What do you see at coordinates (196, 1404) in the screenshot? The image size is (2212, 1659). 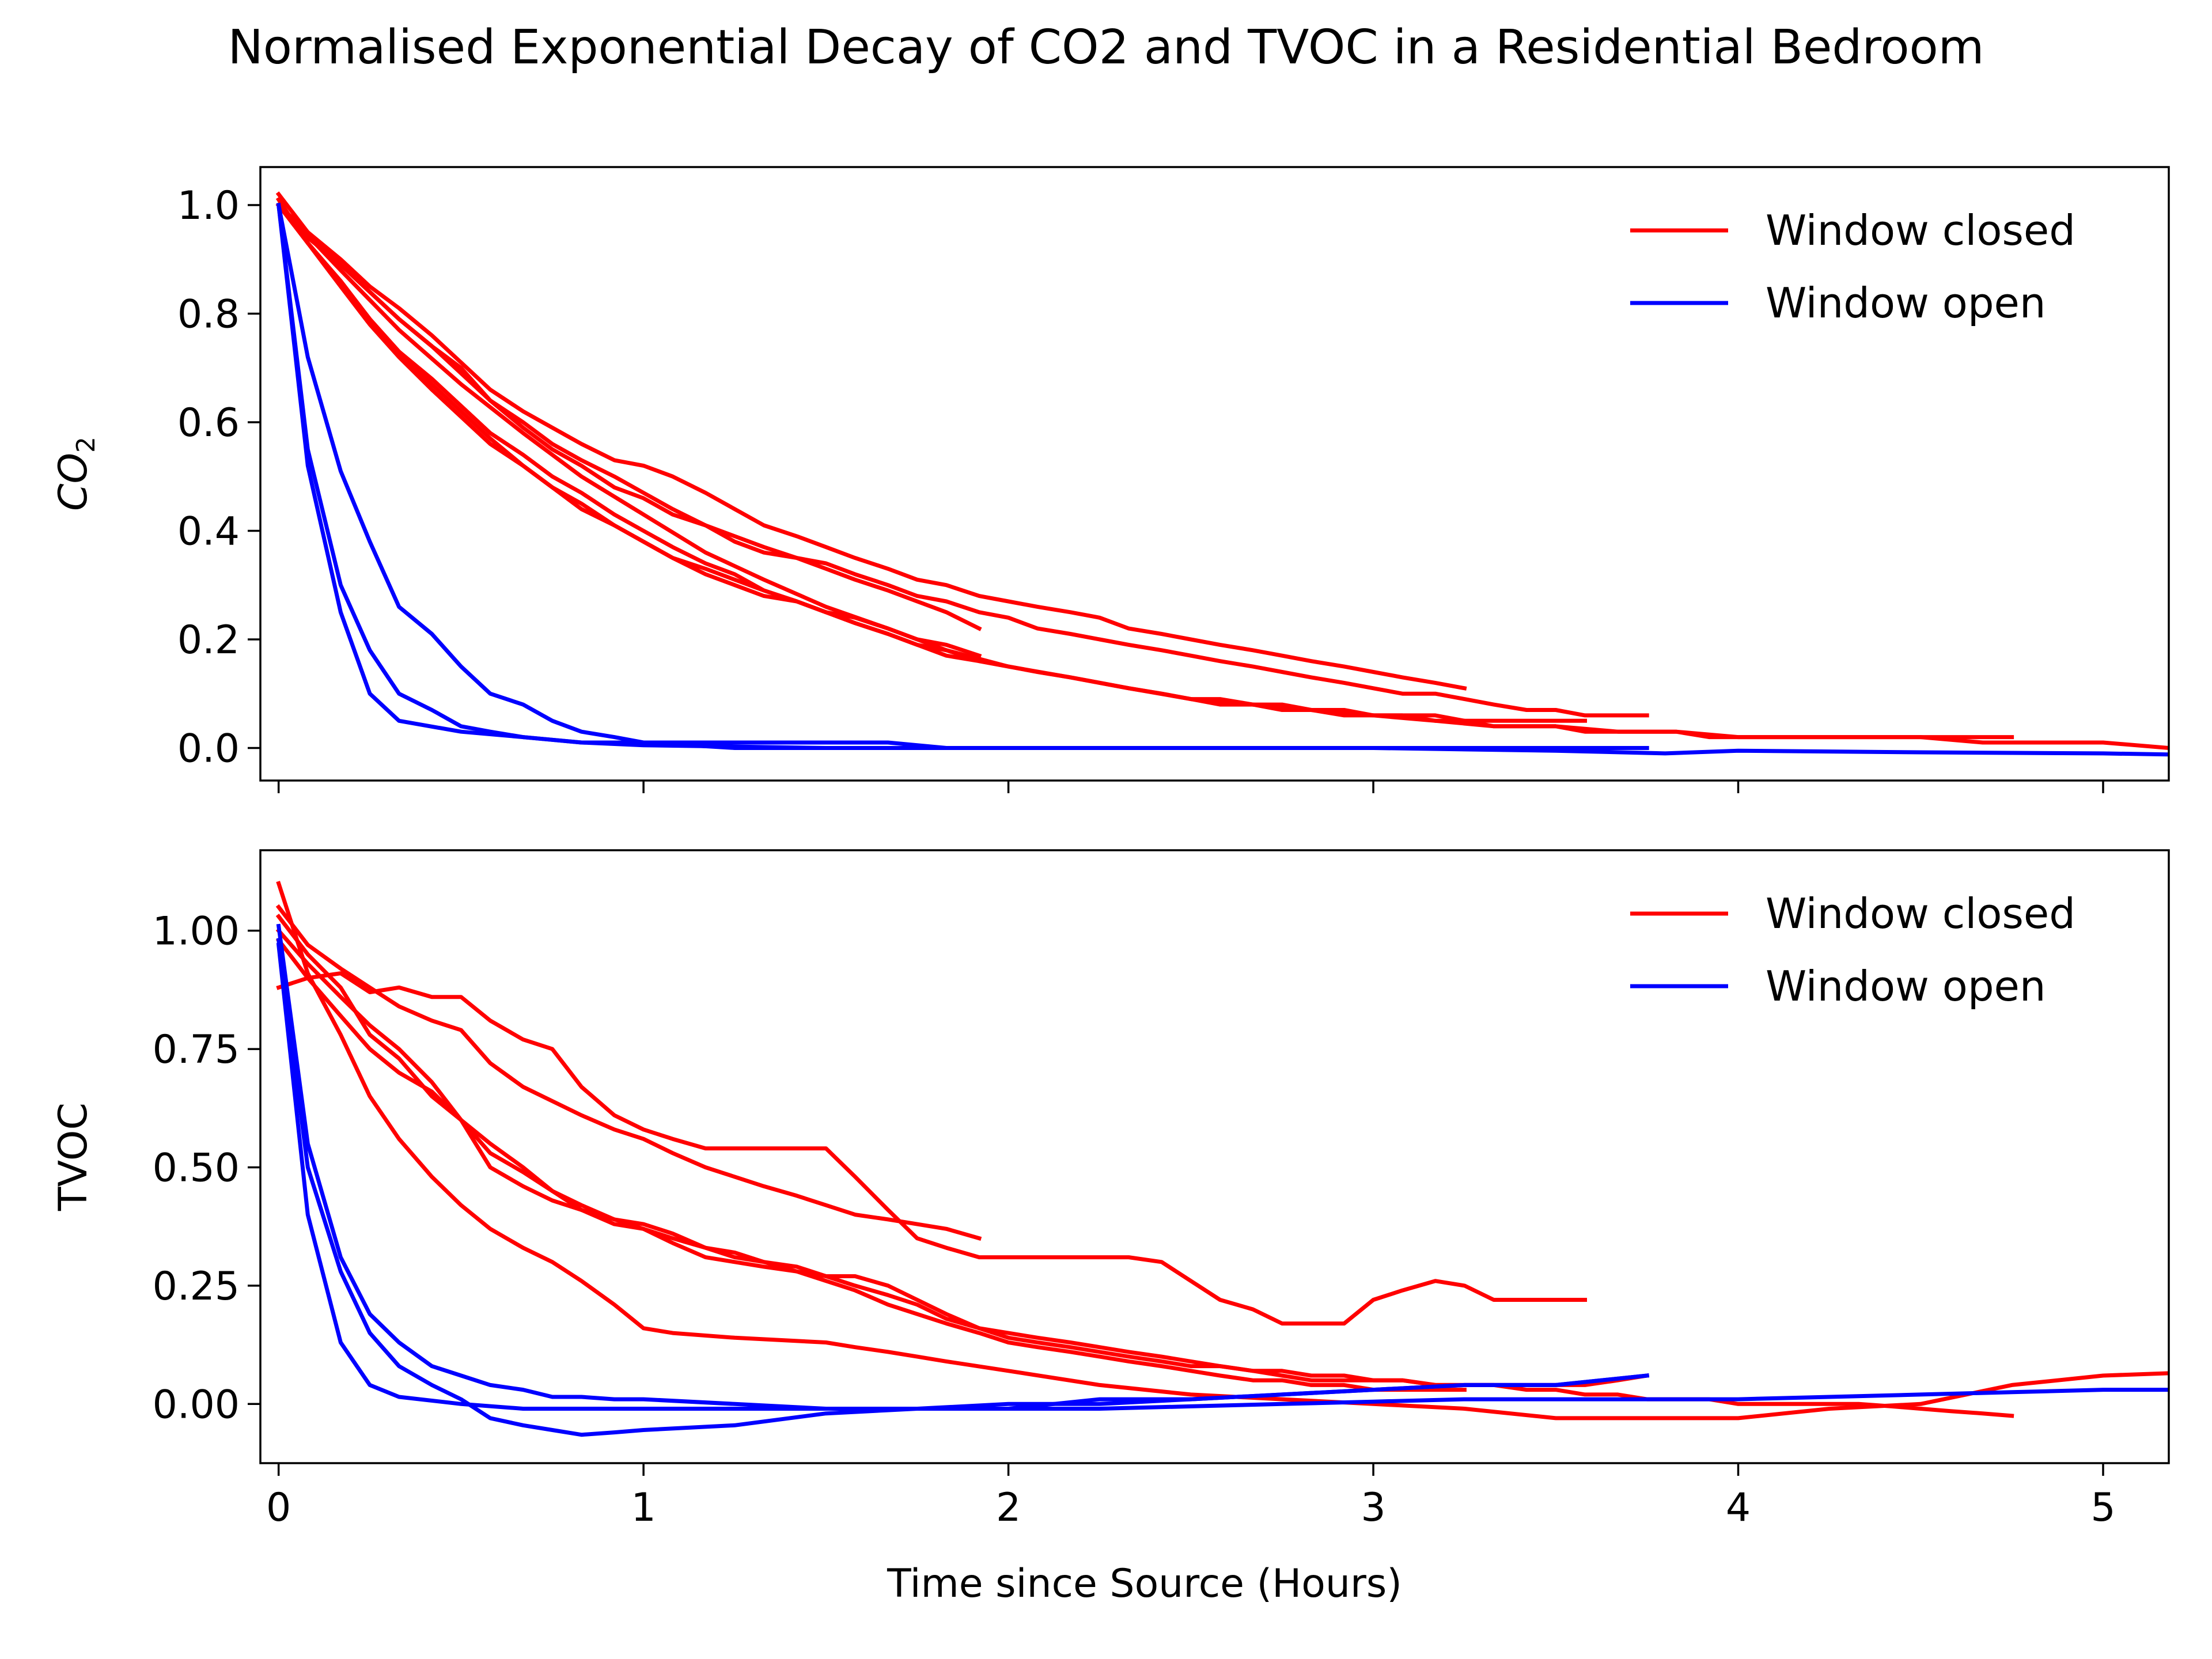 I see `y-tick-label: 0.00` at bounding box center [196, 1404].